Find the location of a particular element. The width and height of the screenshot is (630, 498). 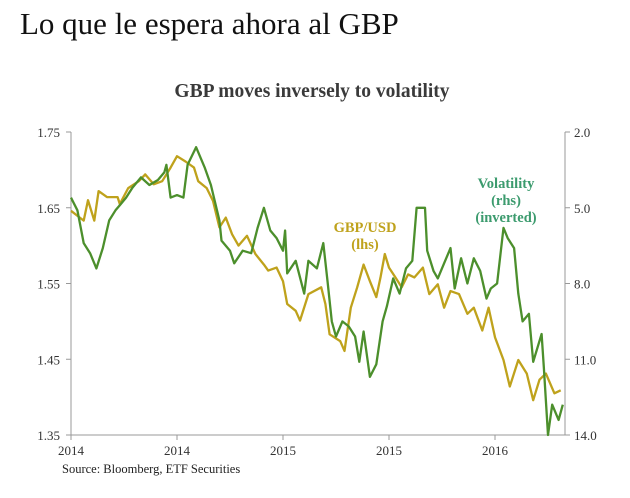

x-tick-label: 2016 is located at coordinates (495, 450).